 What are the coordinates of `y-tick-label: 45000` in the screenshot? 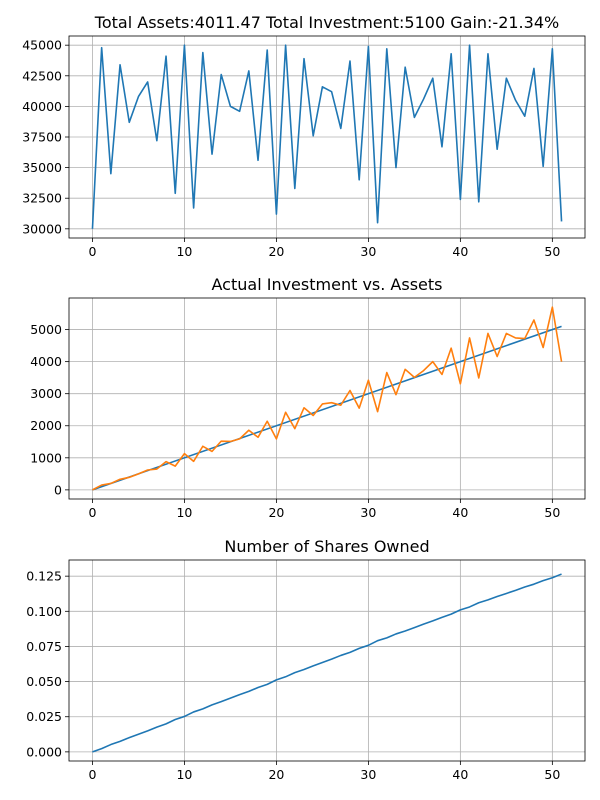 It's located at (42, 45).